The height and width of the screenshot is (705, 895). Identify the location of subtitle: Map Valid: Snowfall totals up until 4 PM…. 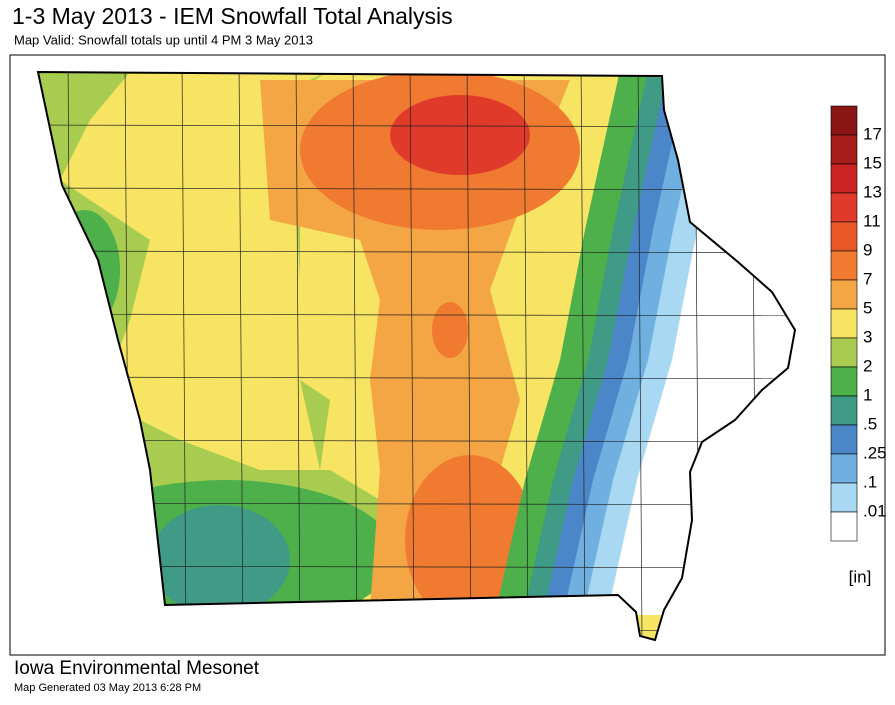
(163, 39).